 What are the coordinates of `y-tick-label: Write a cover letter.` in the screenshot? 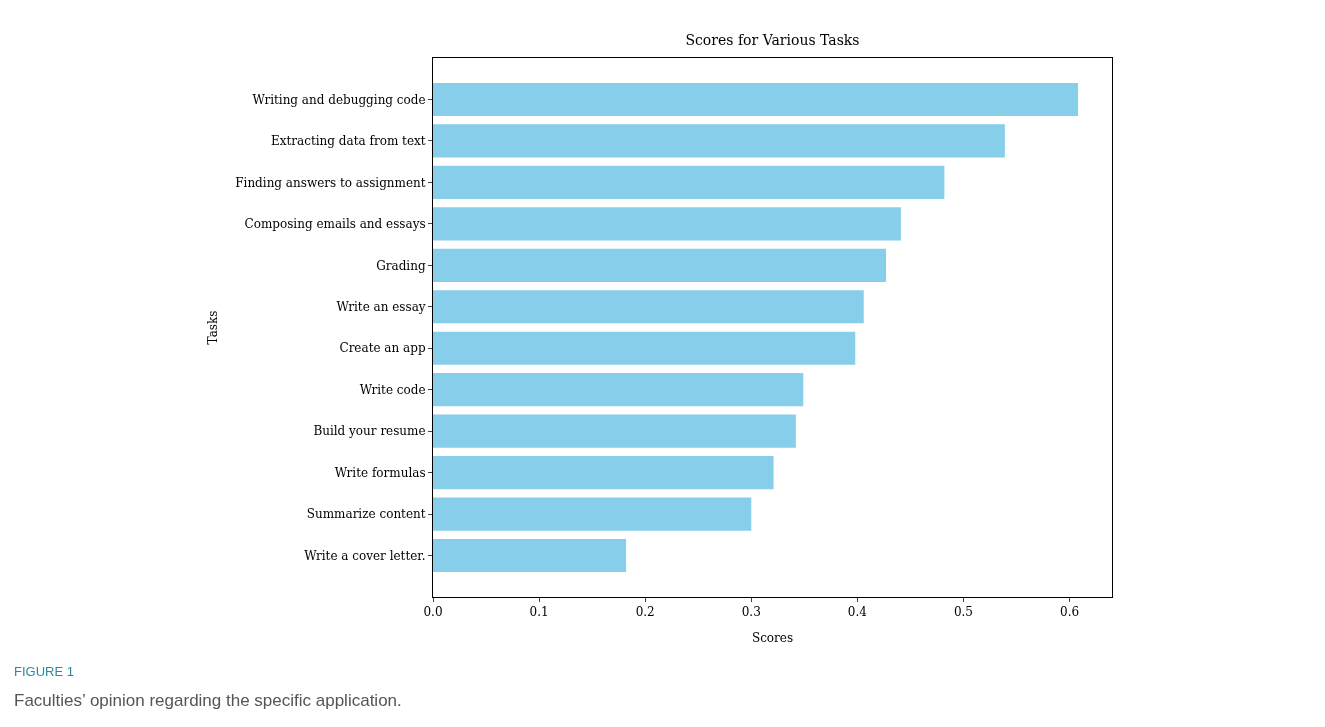 It's located at (365, 555).